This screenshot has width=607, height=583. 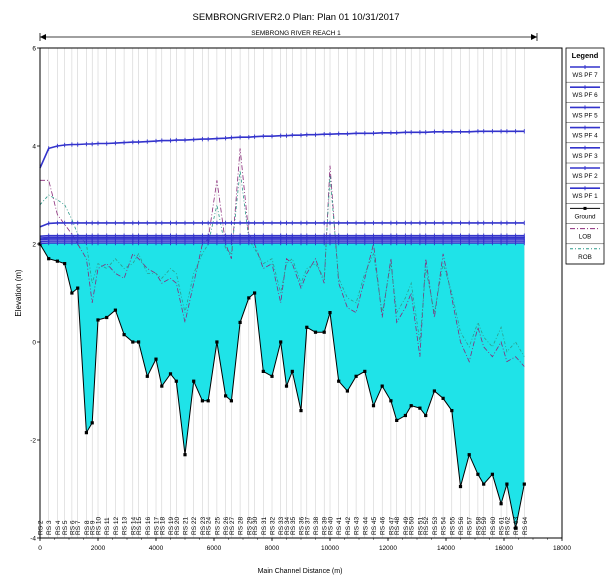 What do you see at coordinates (194, 526) in the screenshot?
I see `station-label: RS 22` at bounding box center [194, 526].